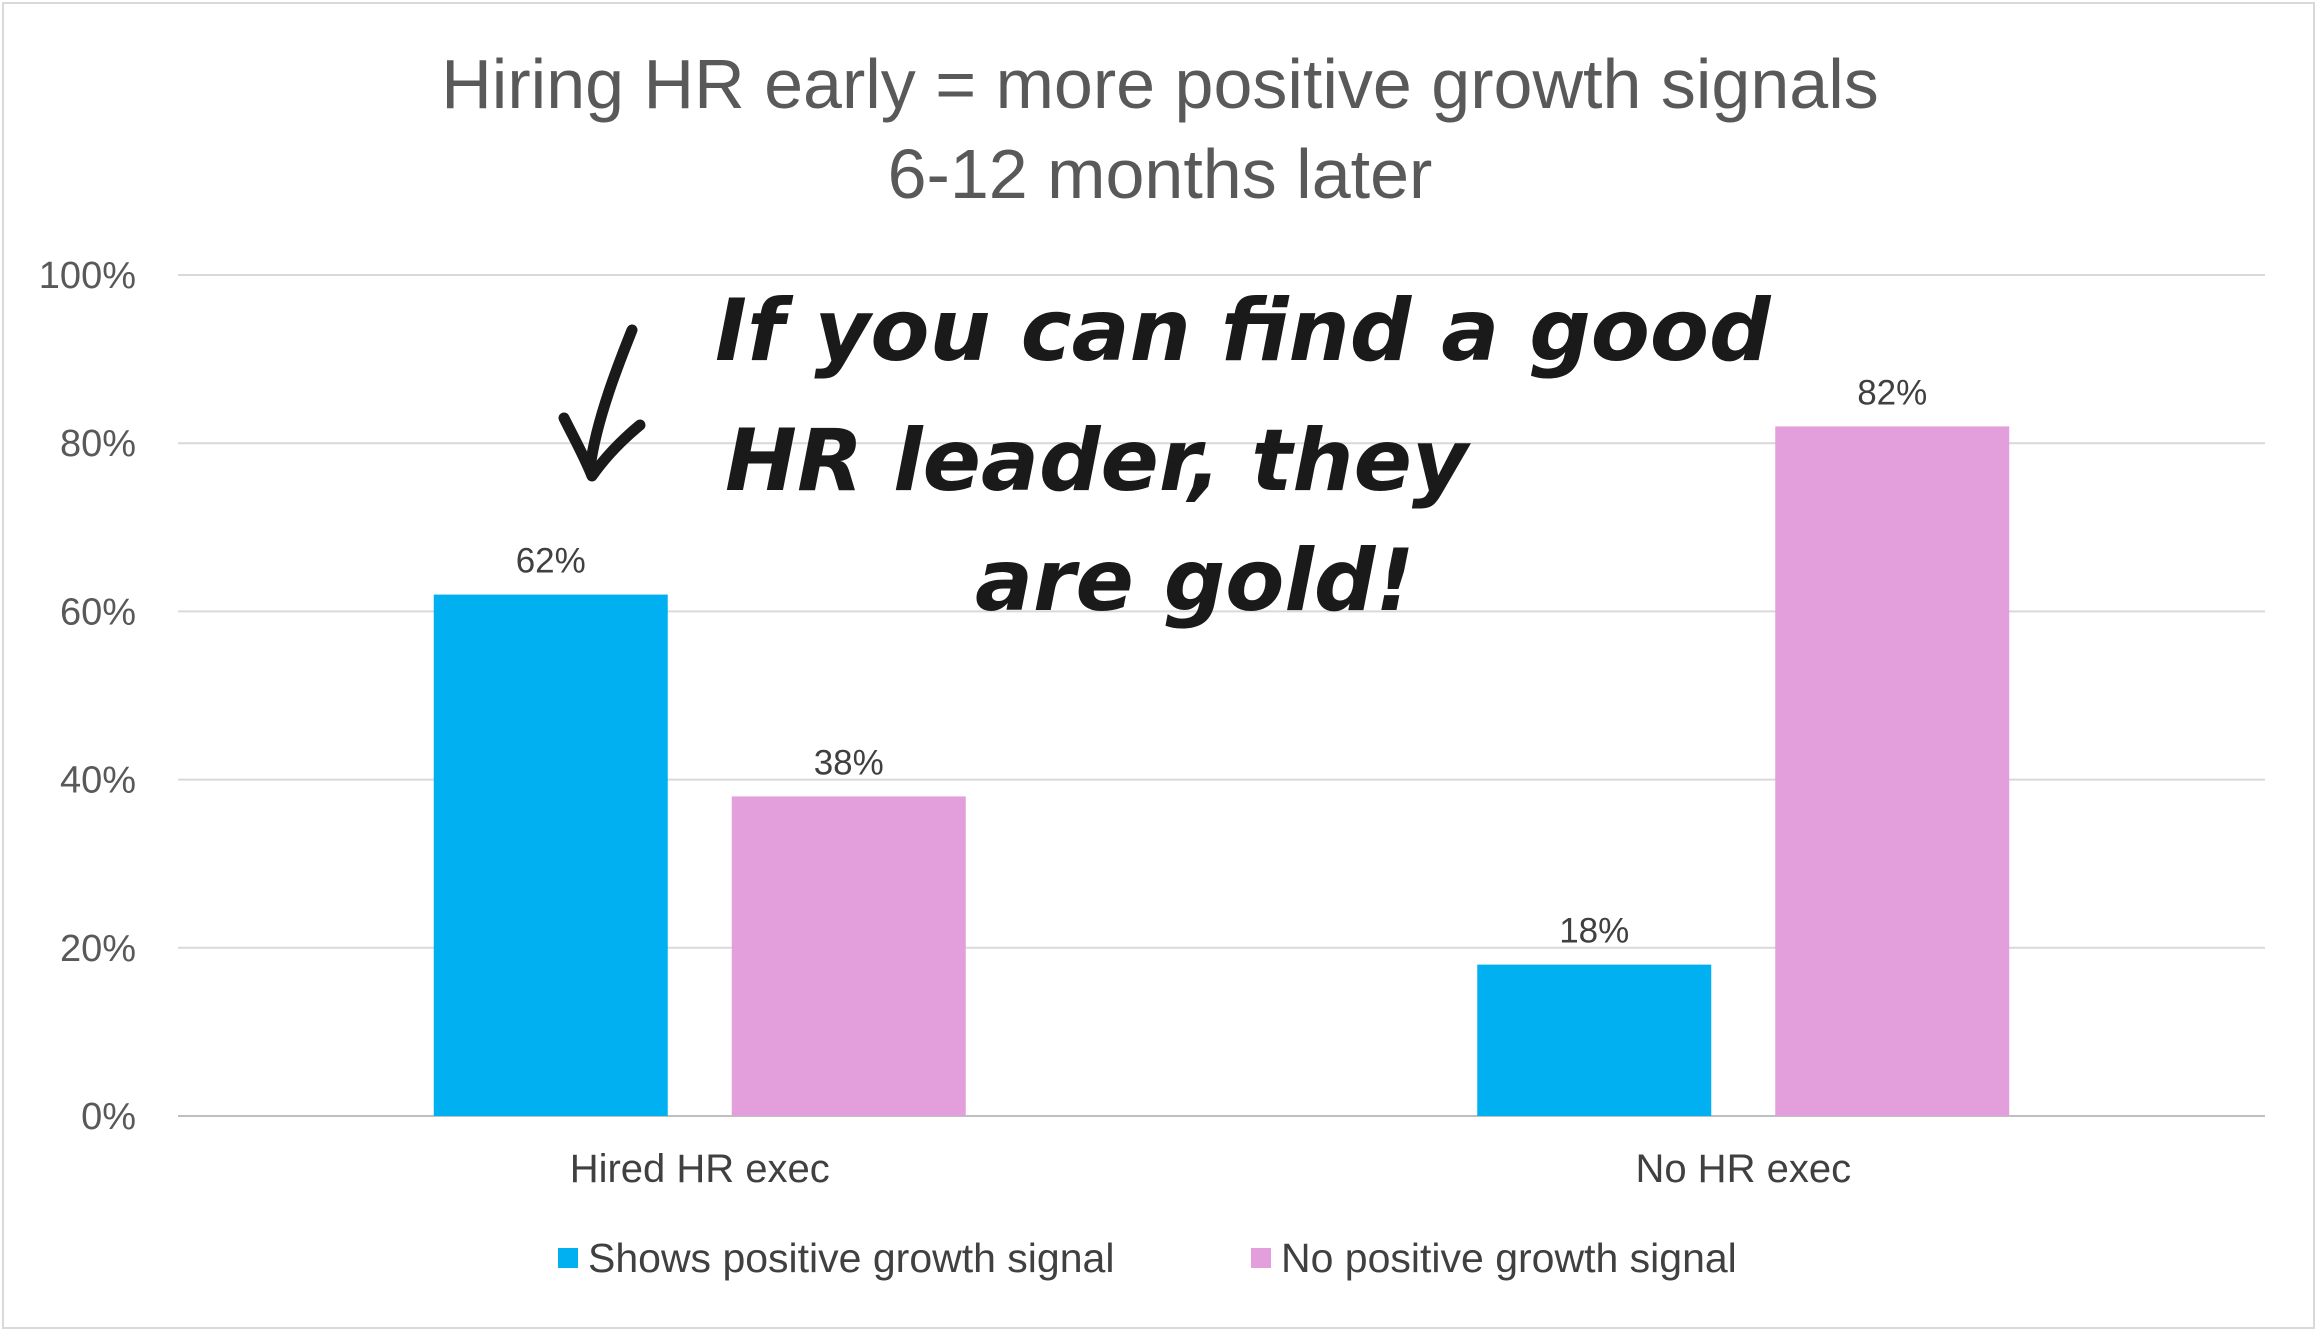 This screenshot has height=1333, width=2319. What do you see at coordinates (1243, 331) in the screenshot?
I see `annotation-line-1: If you can find a good` at bounding box center [1243, 331].